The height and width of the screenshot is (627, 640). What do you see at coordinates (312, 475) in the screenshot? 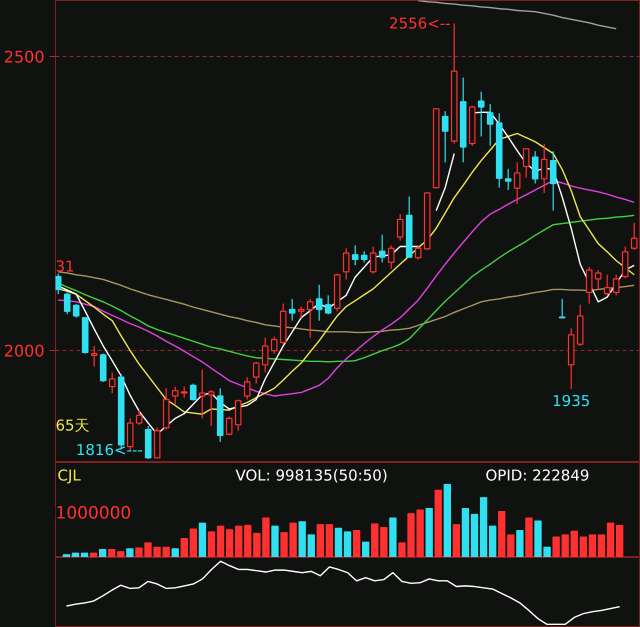
I see `annotation: VOL: 998135(50:50)` at bounding box center [312, 475].